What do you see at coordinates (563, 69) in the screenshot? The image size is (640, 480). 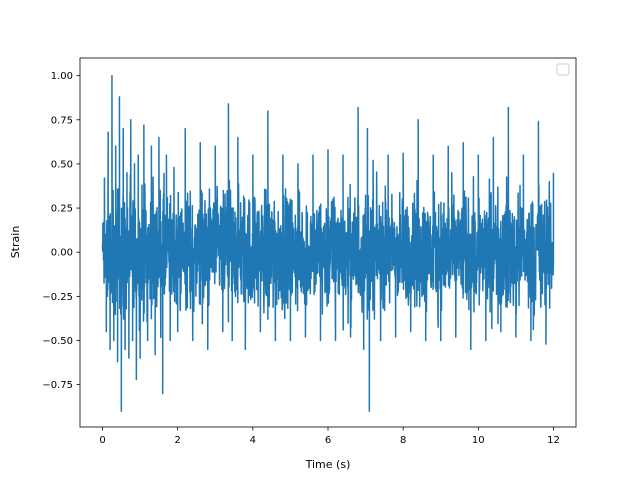 I see `legend-box` at bounding box center [563, 69].